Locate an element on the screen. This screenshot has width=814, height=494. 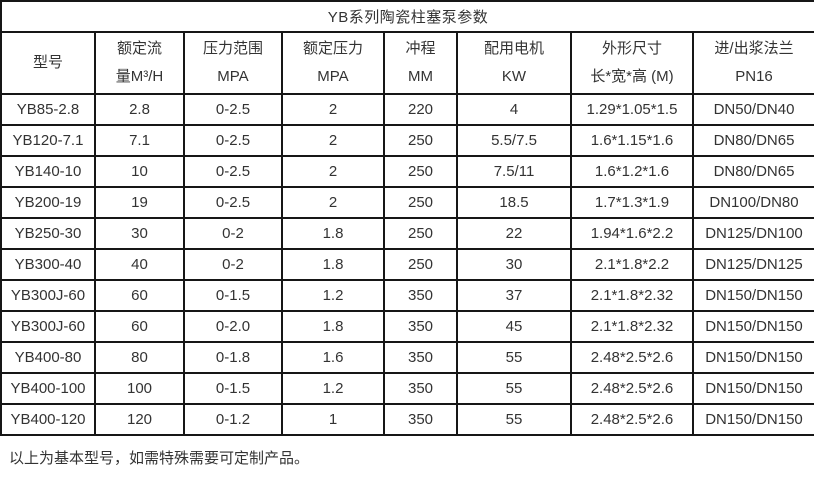
column-header-pressure-range: 压力范围 MPA is located at coordinates (233, 63).